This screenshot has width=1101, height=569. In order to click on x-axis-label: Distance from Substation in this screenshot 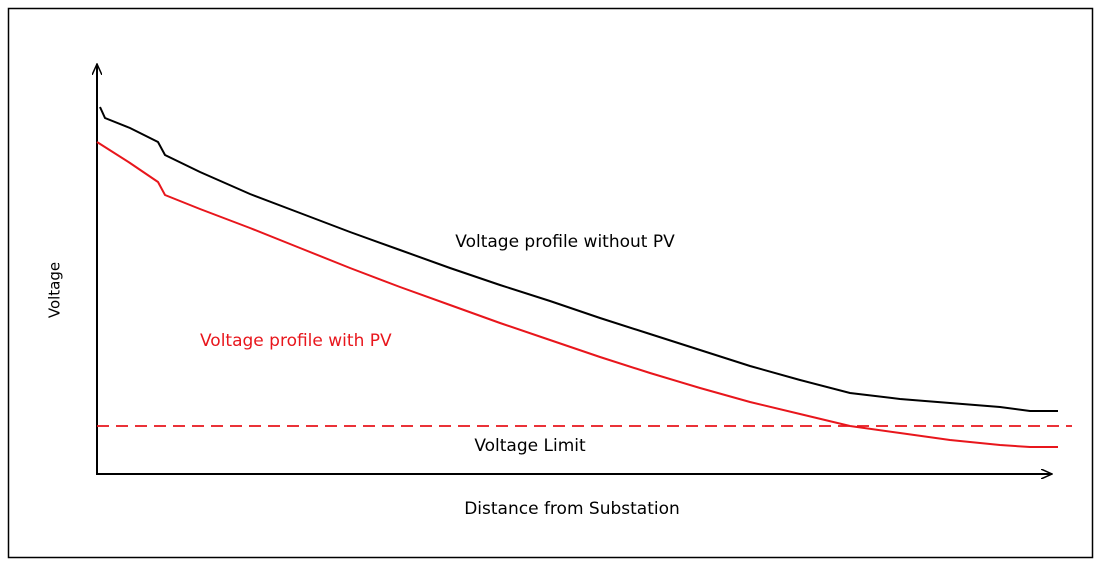, I will do `click(572, 509)`.